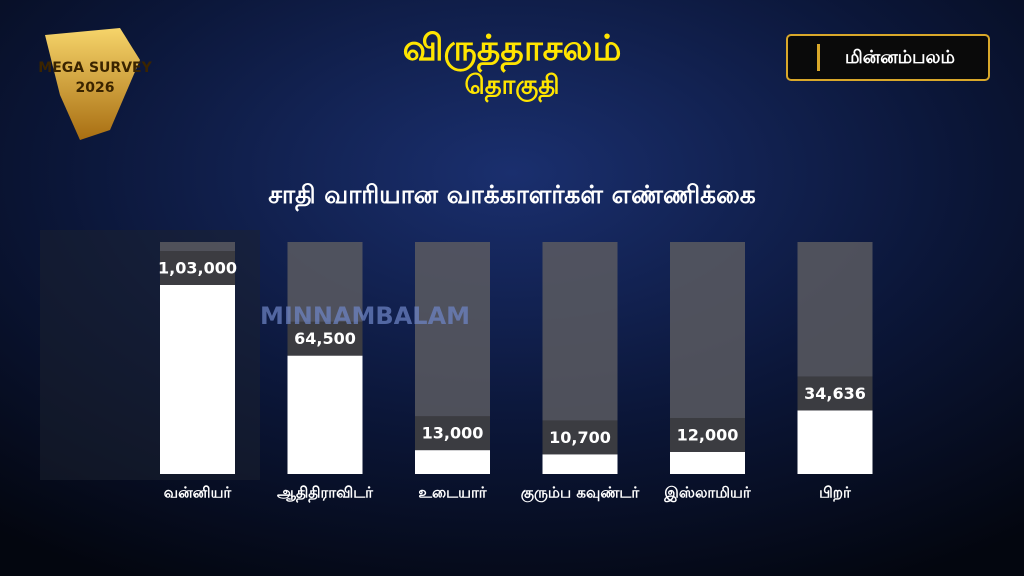  What do you see at coordinates (900, 57) in the screenshot?
I see `brand: மின்னம்பலம்` at bounding box center [900, 57].